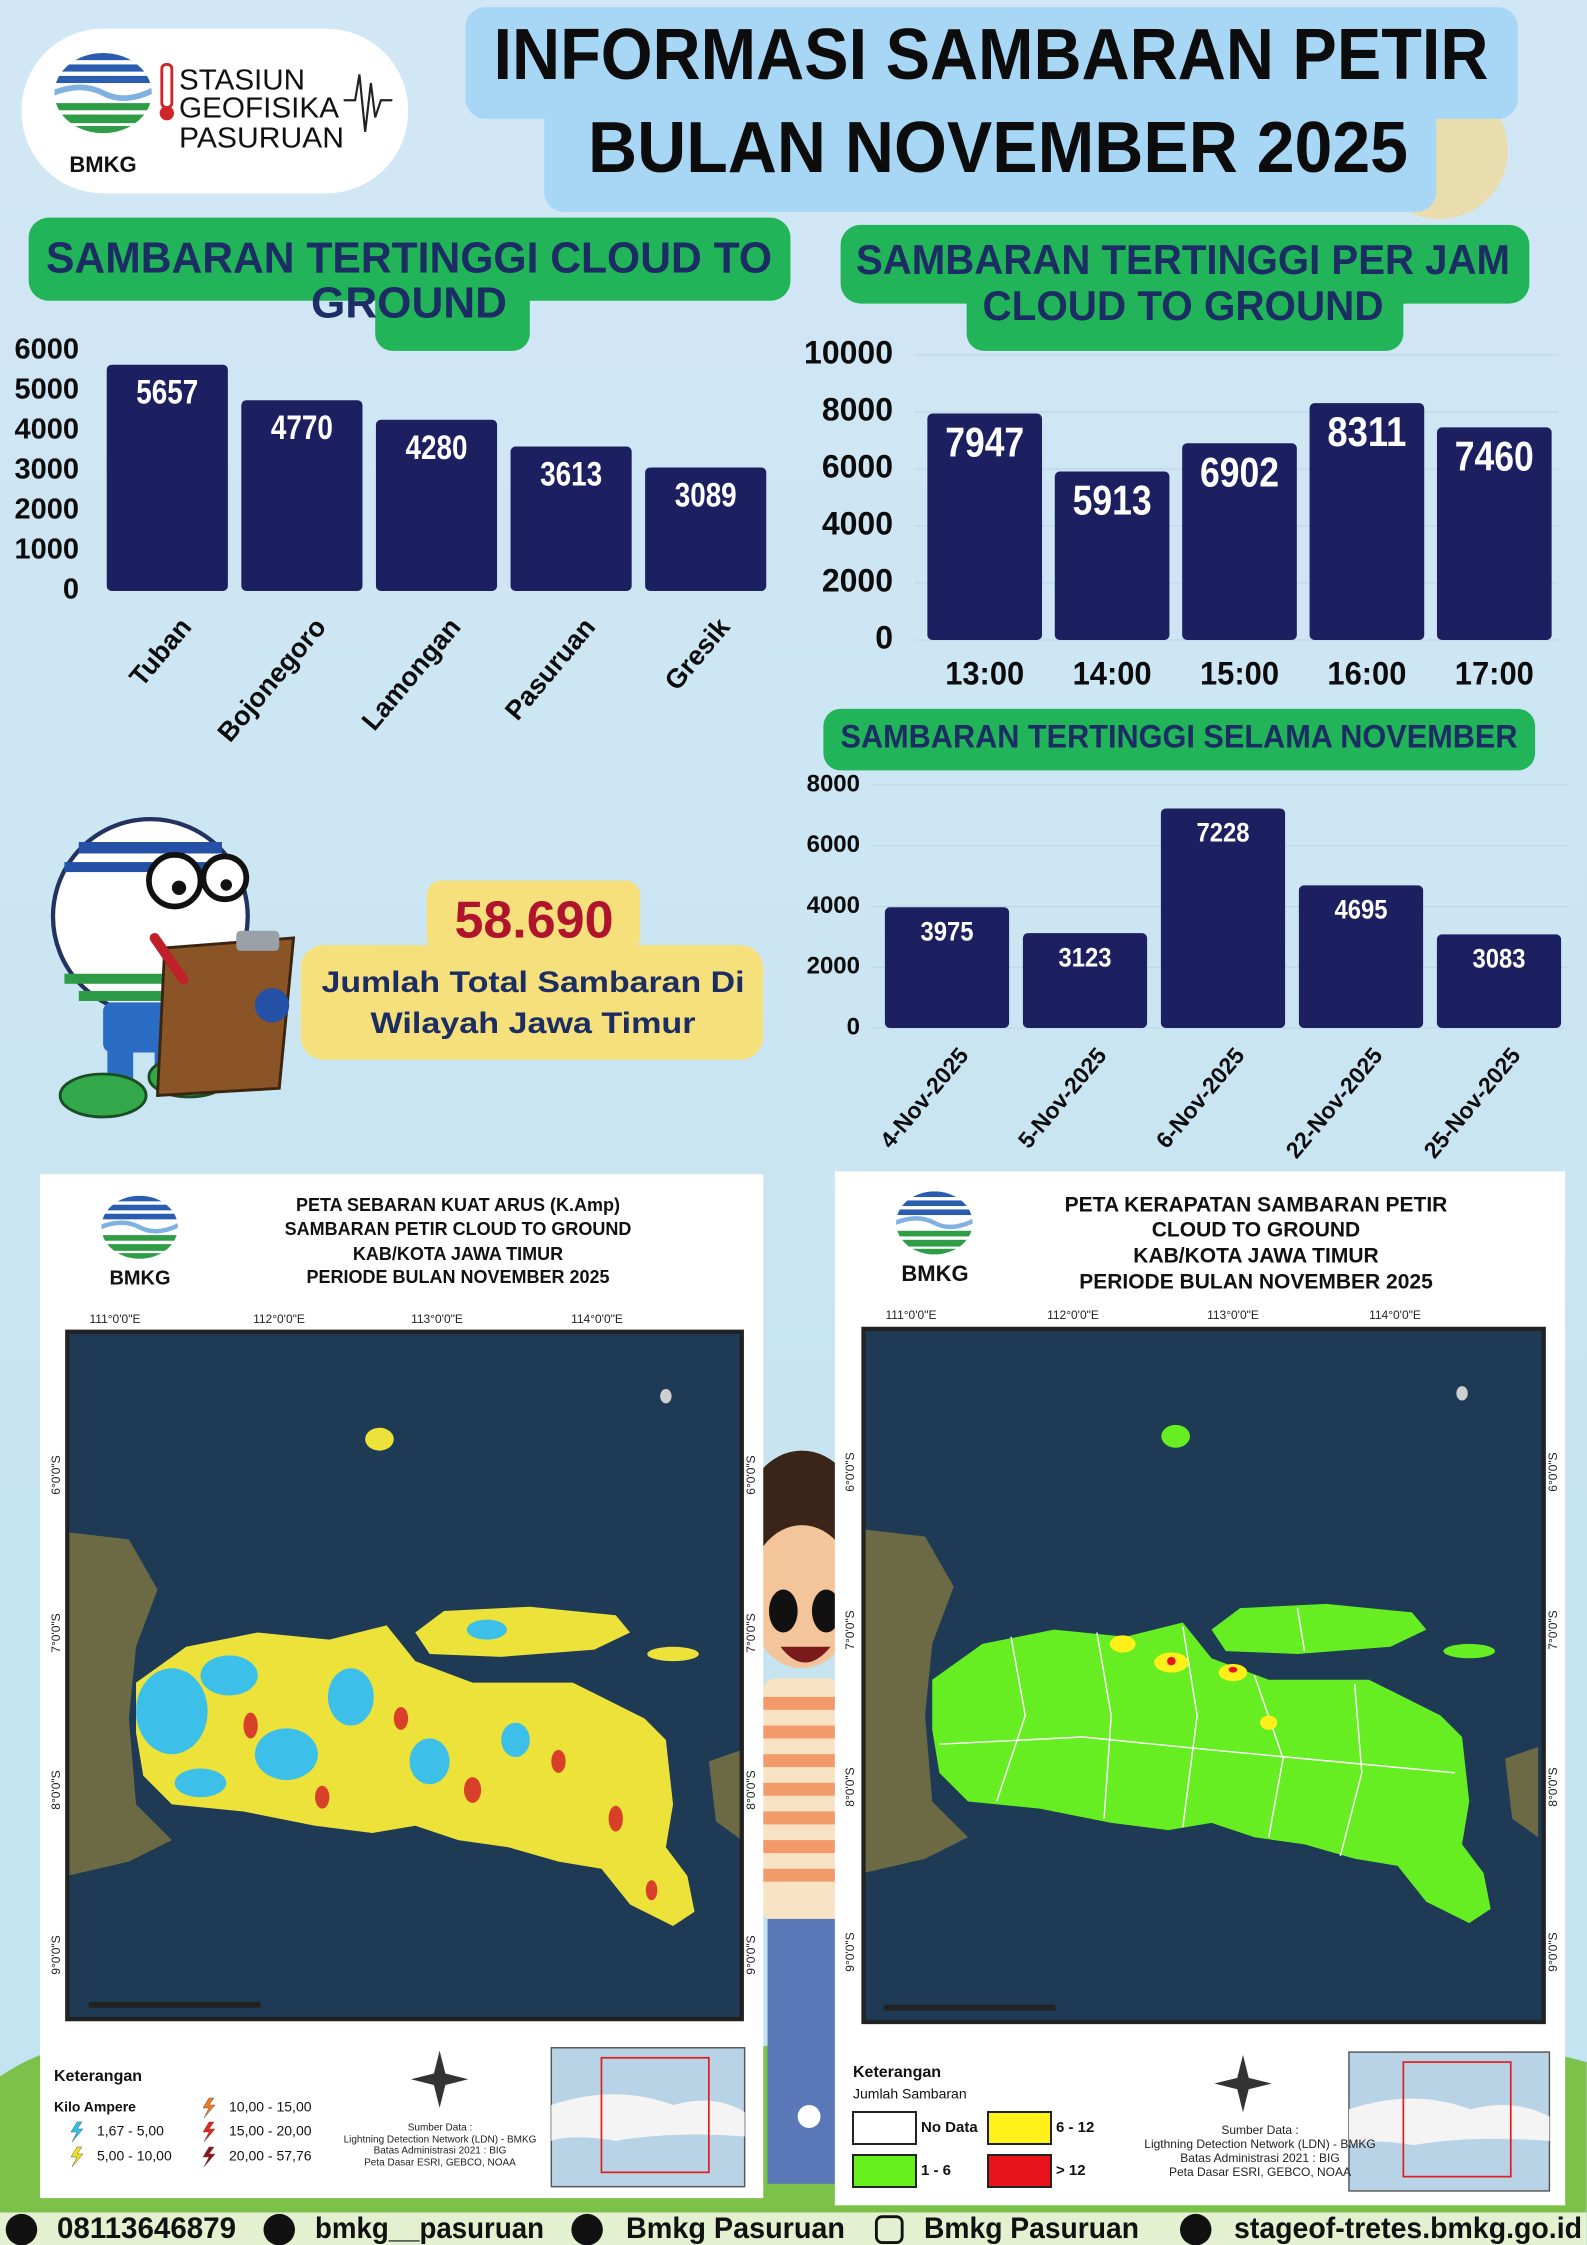 The image size is (1587, 2245). What do you see at coordinates (1494, 455) in the screenshot?
I see `value-label: 7460` at bounding box center [1494, 455].